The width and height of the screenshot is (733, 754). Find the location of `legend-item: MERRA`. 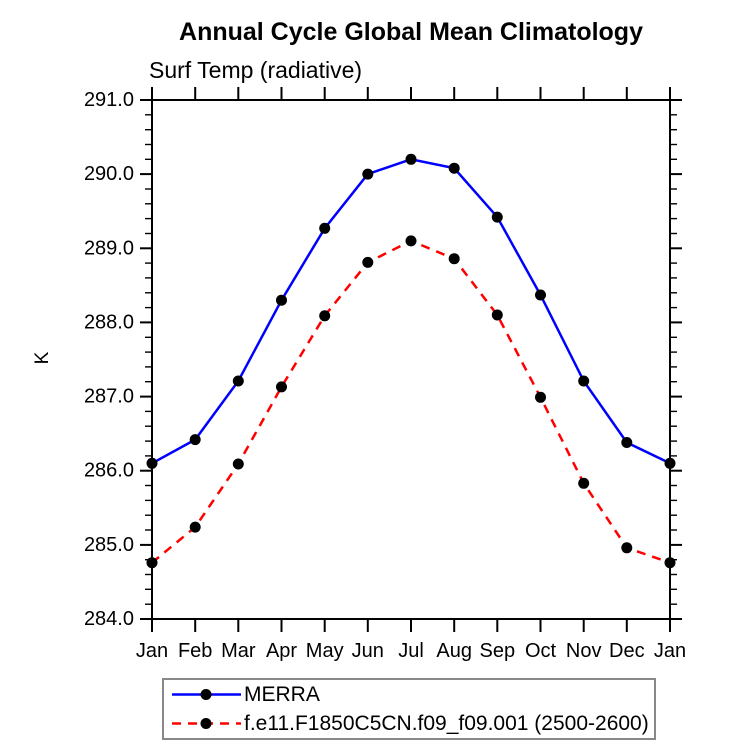

legend-item: MERRA is located at coordinates (411, 694).